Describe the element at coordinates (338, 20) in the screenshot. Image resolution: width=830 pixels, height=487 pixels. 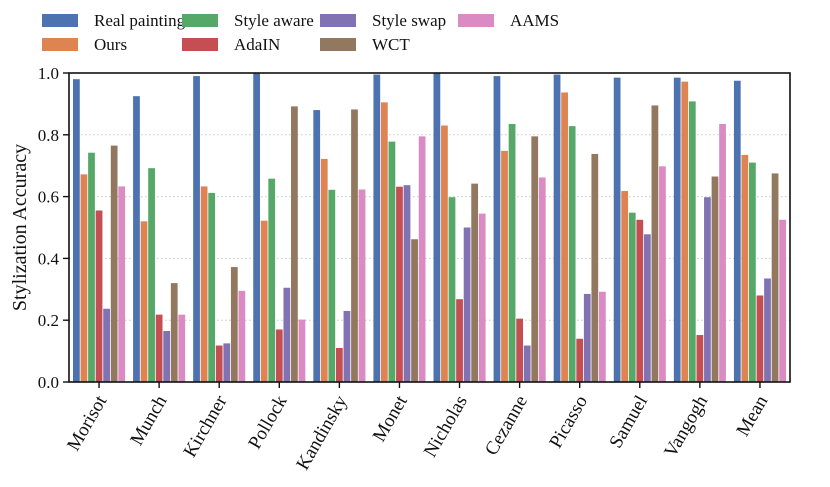
I see `legend-swatch-style-swap` at that location.